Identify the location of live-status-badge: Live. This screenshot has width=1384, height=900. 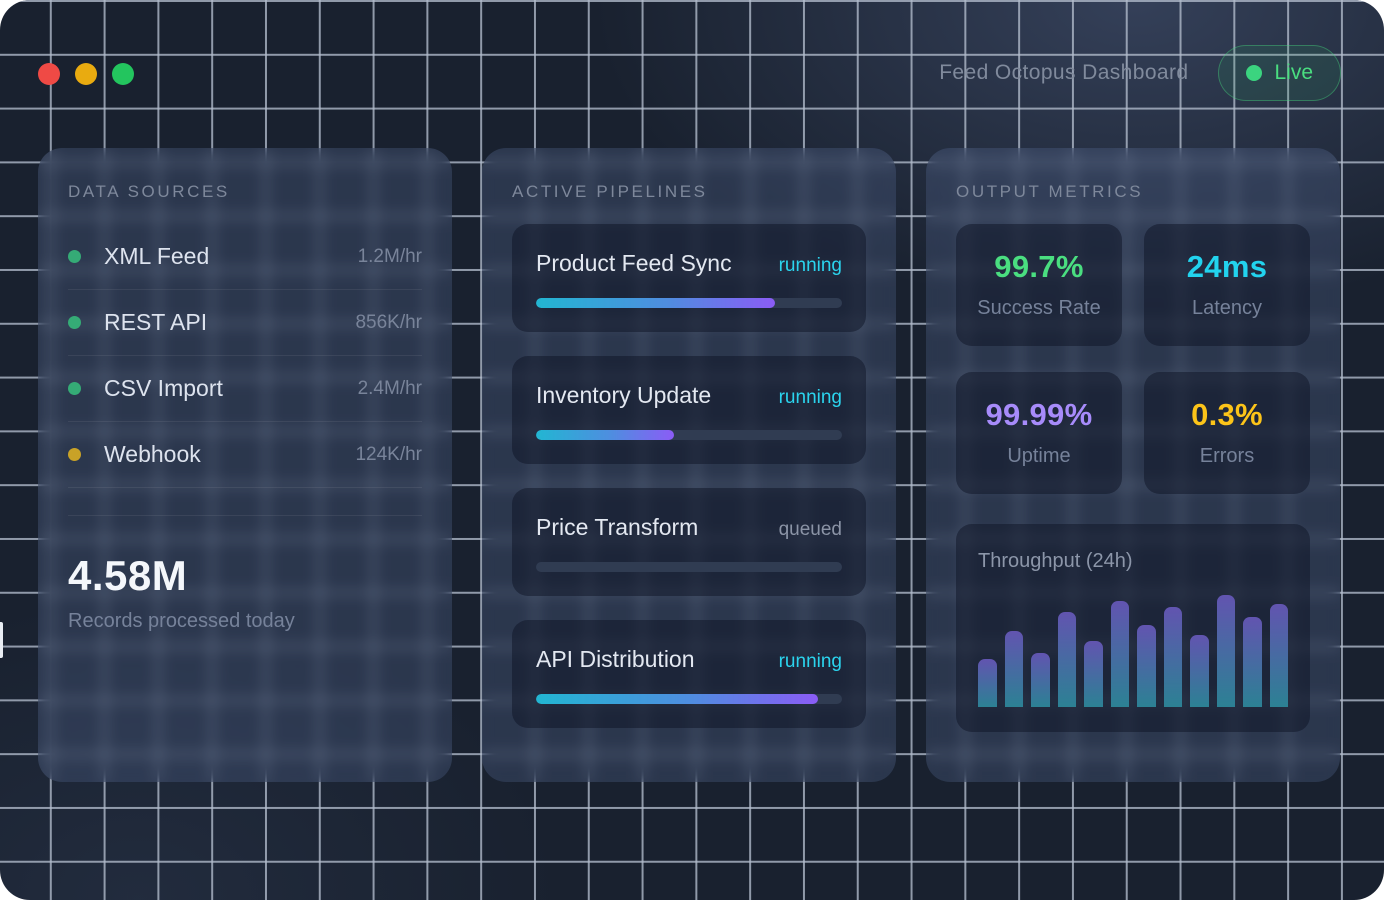
(1279, 73).